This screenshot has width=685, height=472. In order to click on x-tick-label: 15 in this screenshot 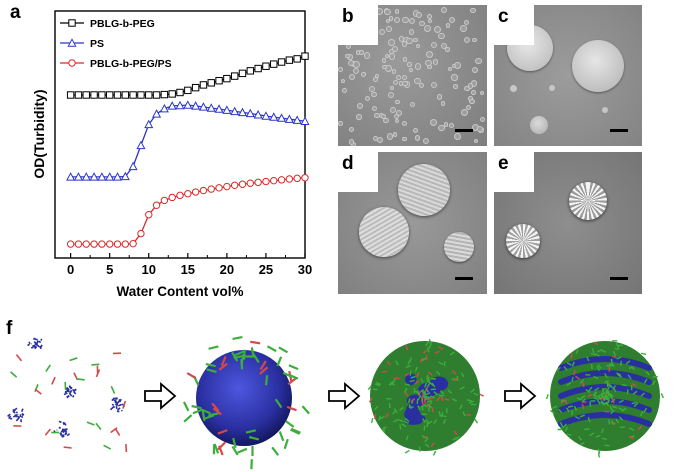, I will do `click(188, 269)`.